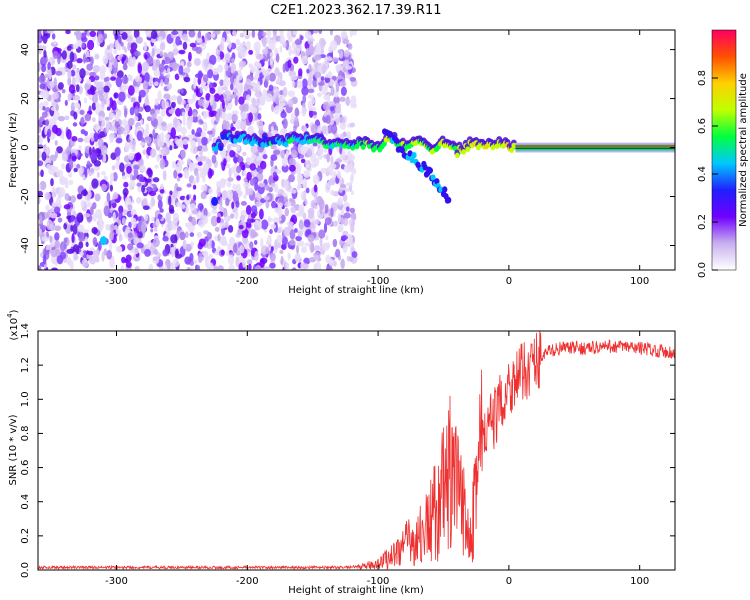 This screenshot has width=750, height=600. I want to click on x-tick-label: 0, so click(509, 581).